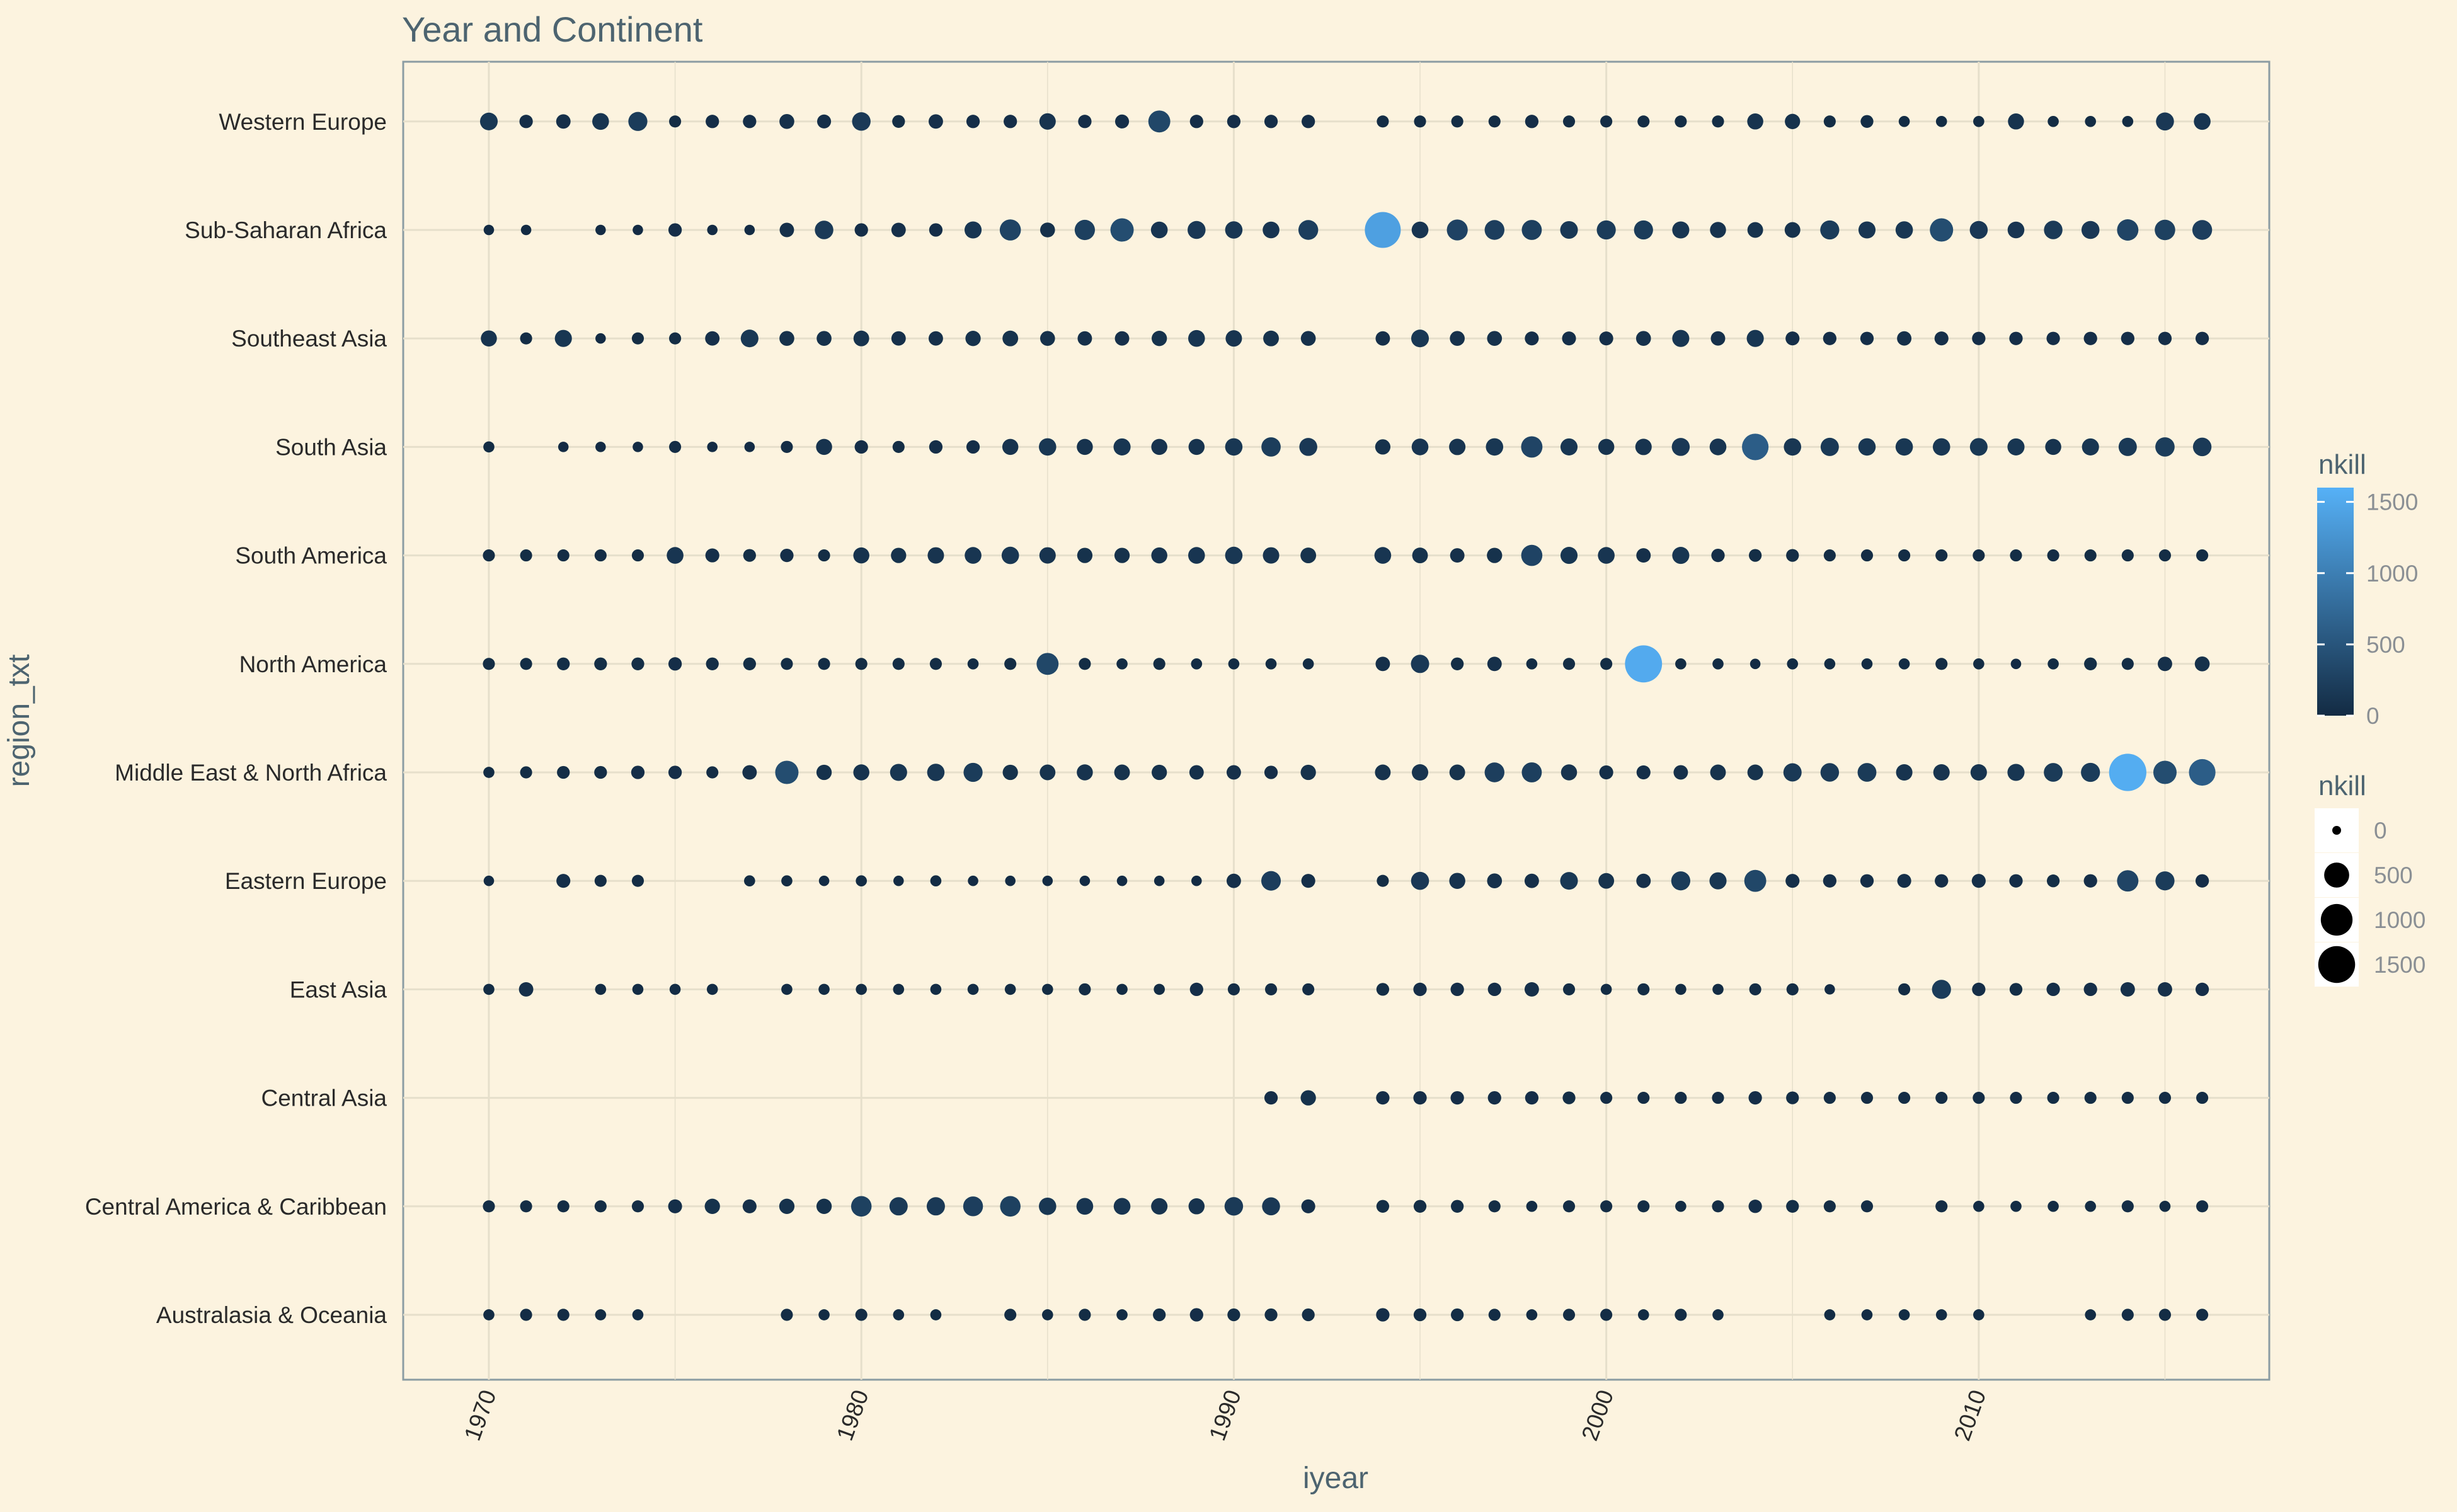 The width and height of the screenshot is (2457, 1512). Describe the element at coordinates (489, 338) in the screenshot. I see `data-point-southeast-asia-1970` at that location.